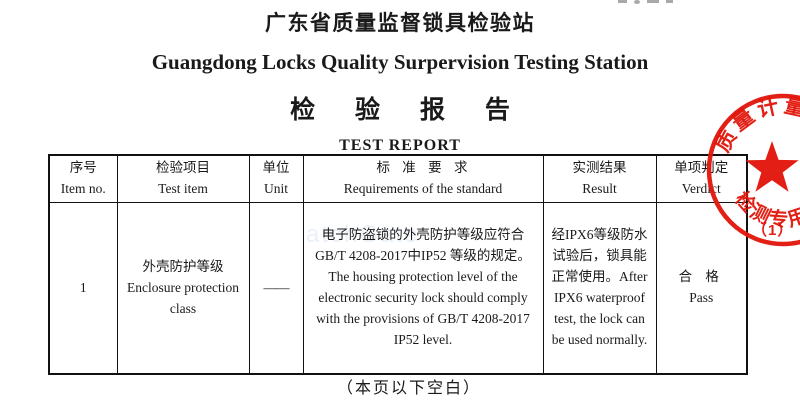 The height and width of the screenshot is (400, 800). What do you see at coordinates (599, 167) in the screenshot?
I see `header-result-zh: 实测结果` at bounding box center [599, 167].